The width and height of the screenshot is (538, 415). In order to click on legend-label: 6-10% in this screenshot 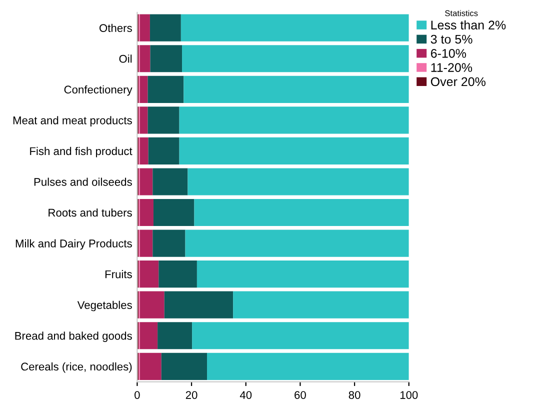, I will do `click(448, 53)`.